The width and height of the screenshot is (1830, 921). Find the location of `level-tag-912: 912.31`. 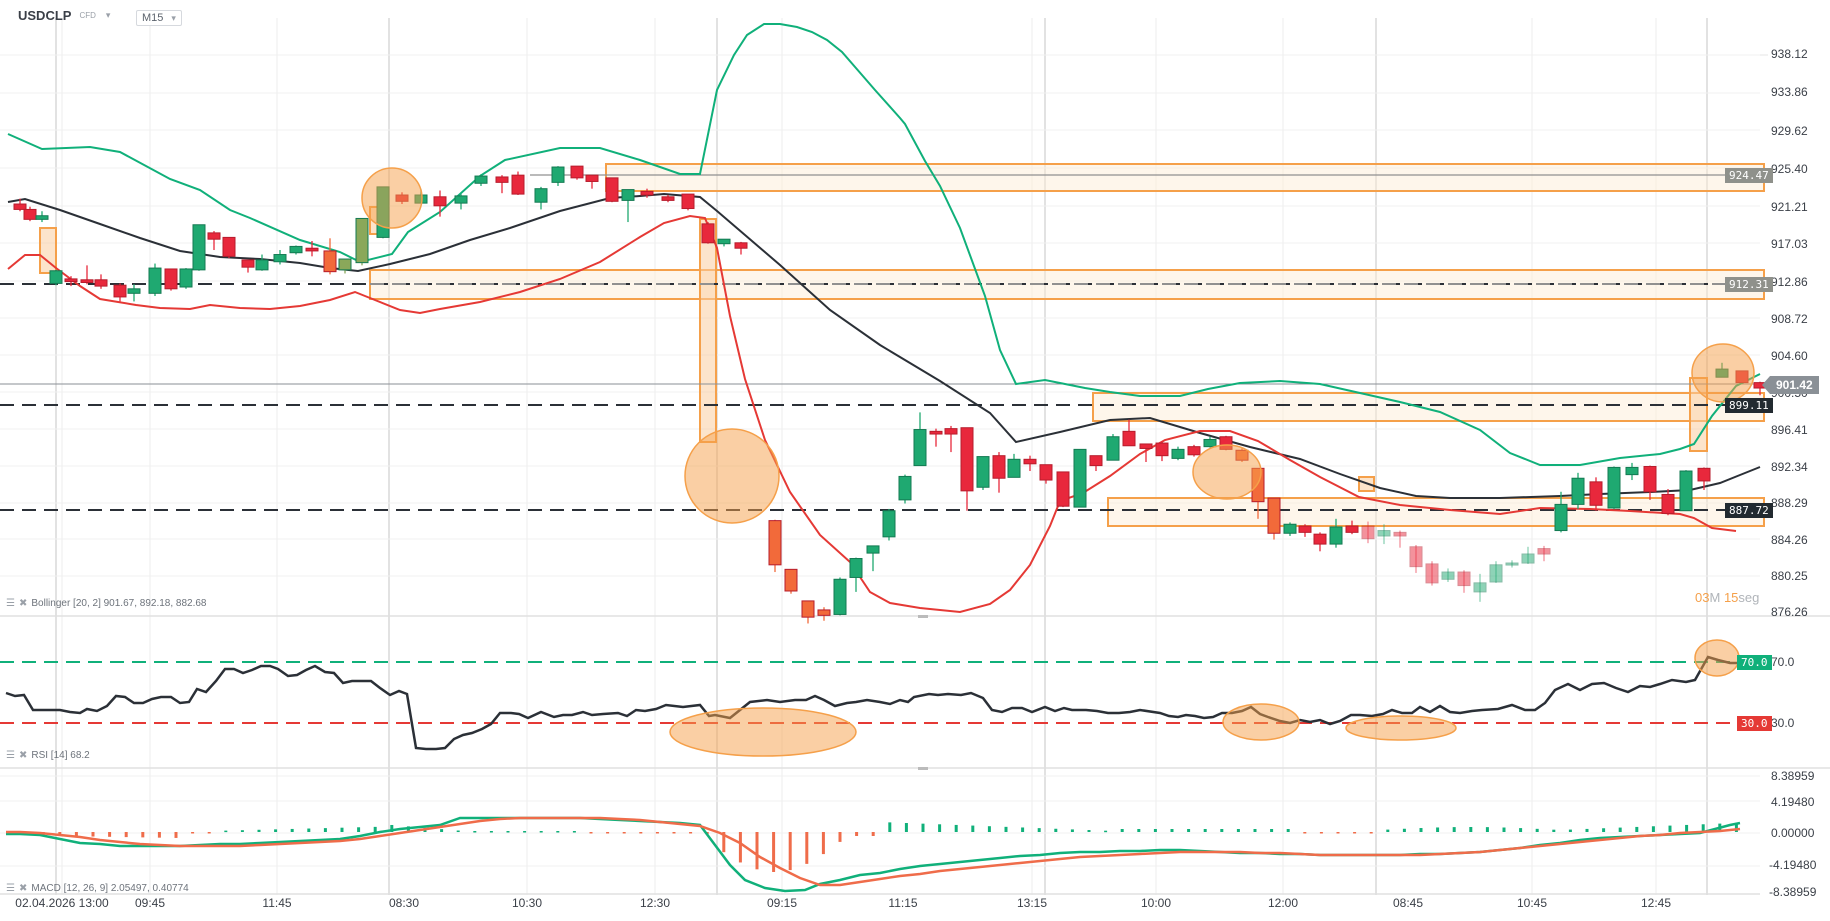

level-tag-912: 912.31 is located at coordinates (1749, 284).